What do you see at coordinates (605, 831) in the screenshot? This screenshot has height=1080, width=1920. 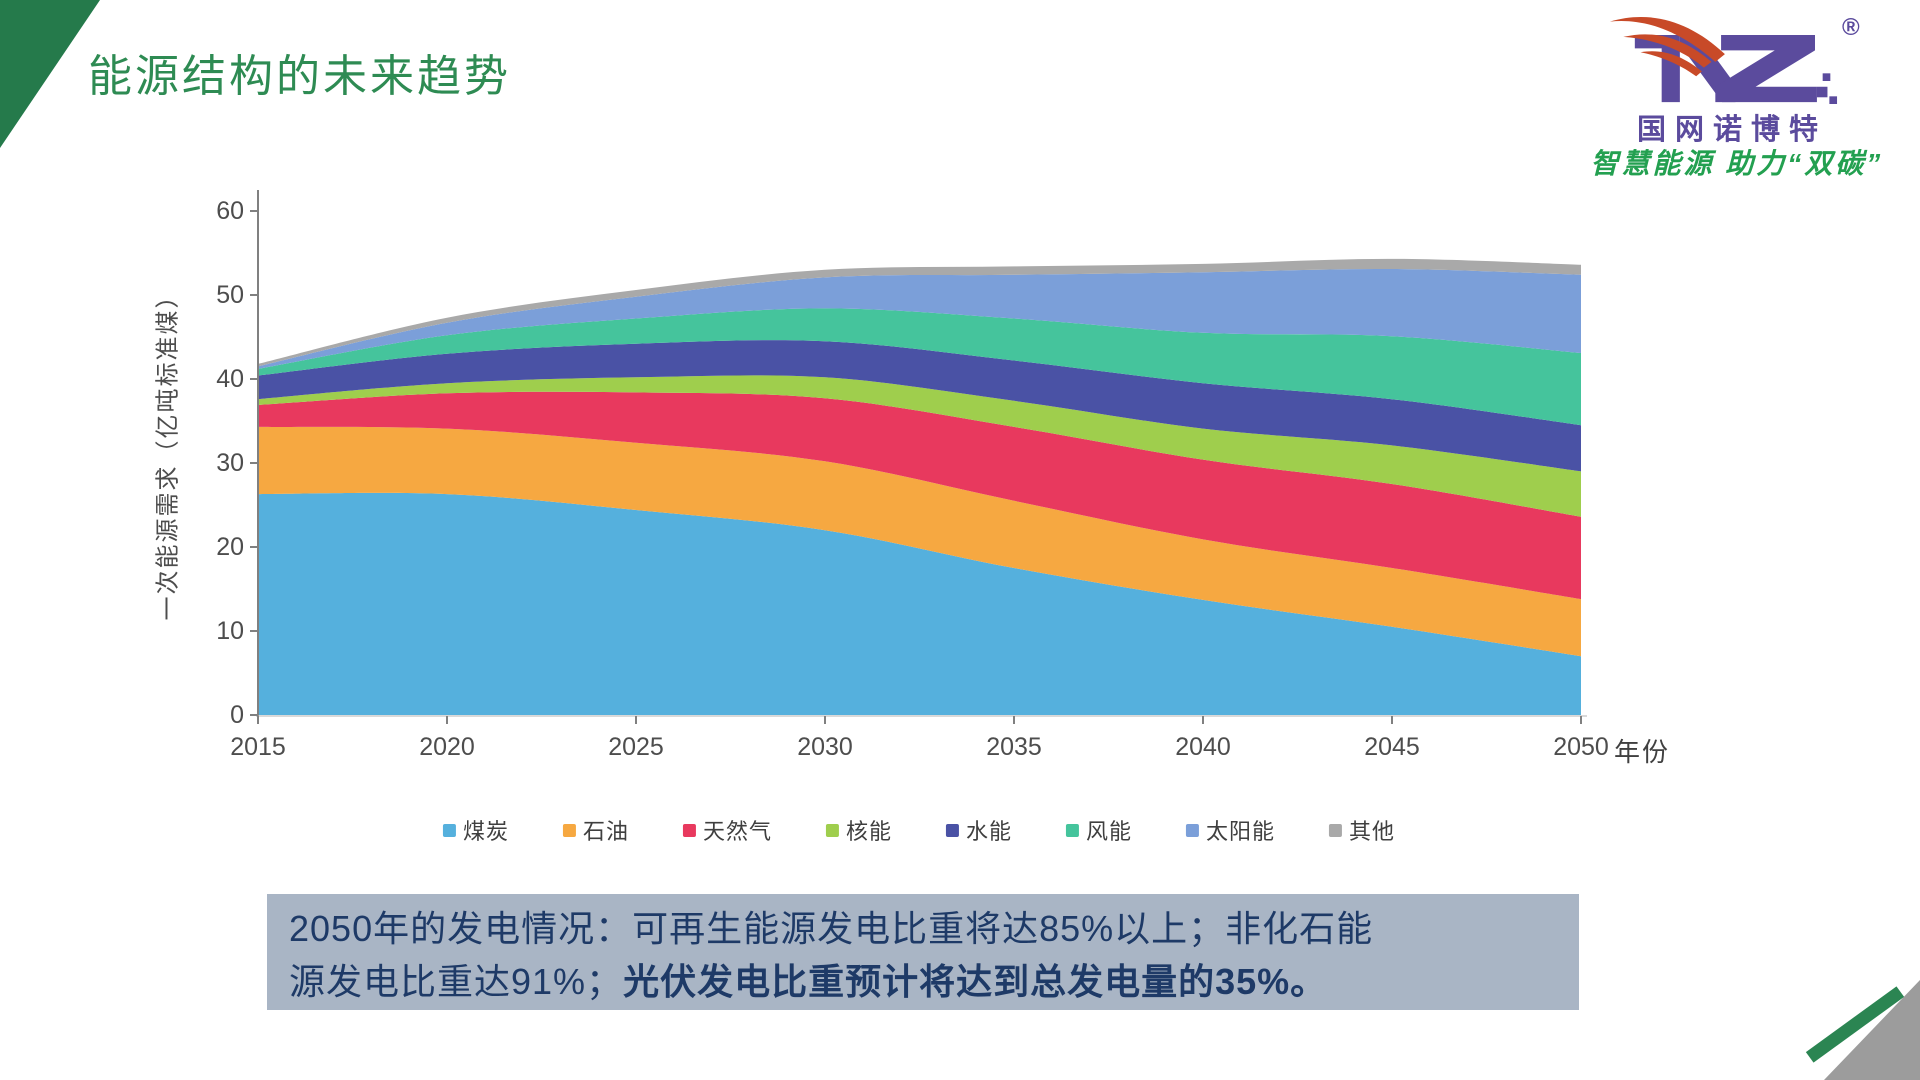 I see `legend-label: 石油` at bounding box center [605, 831].